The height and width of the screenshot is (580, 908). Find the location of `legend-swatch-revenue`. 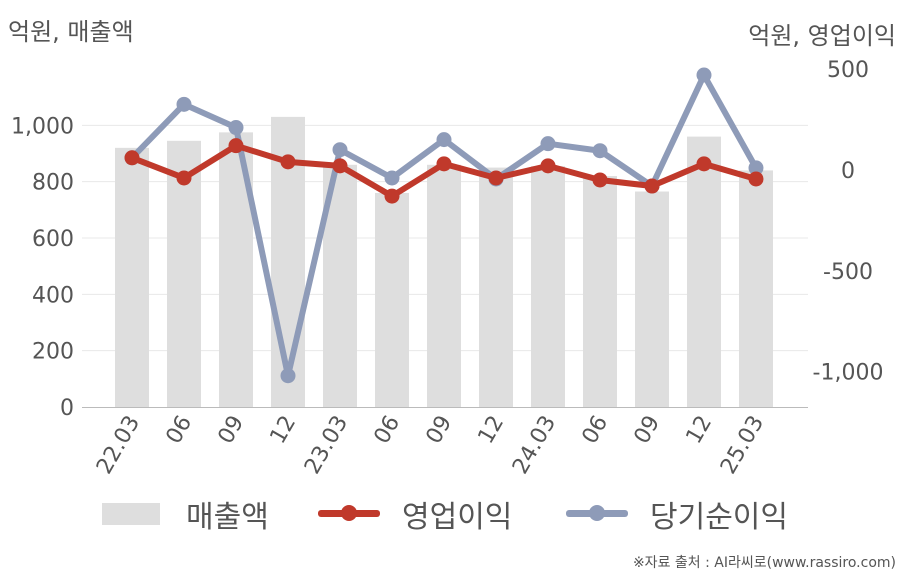

legend-swatch-revenue is located at coordinates (131, 514).